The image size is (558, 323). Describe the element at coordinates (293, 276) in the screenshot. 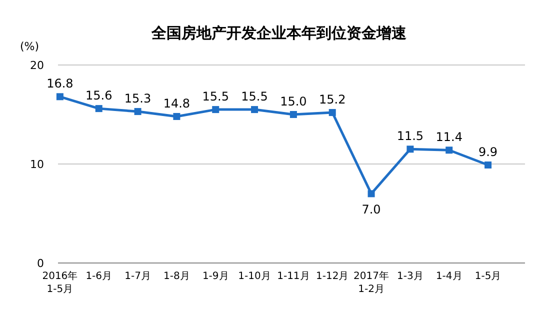

I see `x-tick-label: 1-11月` at that location.